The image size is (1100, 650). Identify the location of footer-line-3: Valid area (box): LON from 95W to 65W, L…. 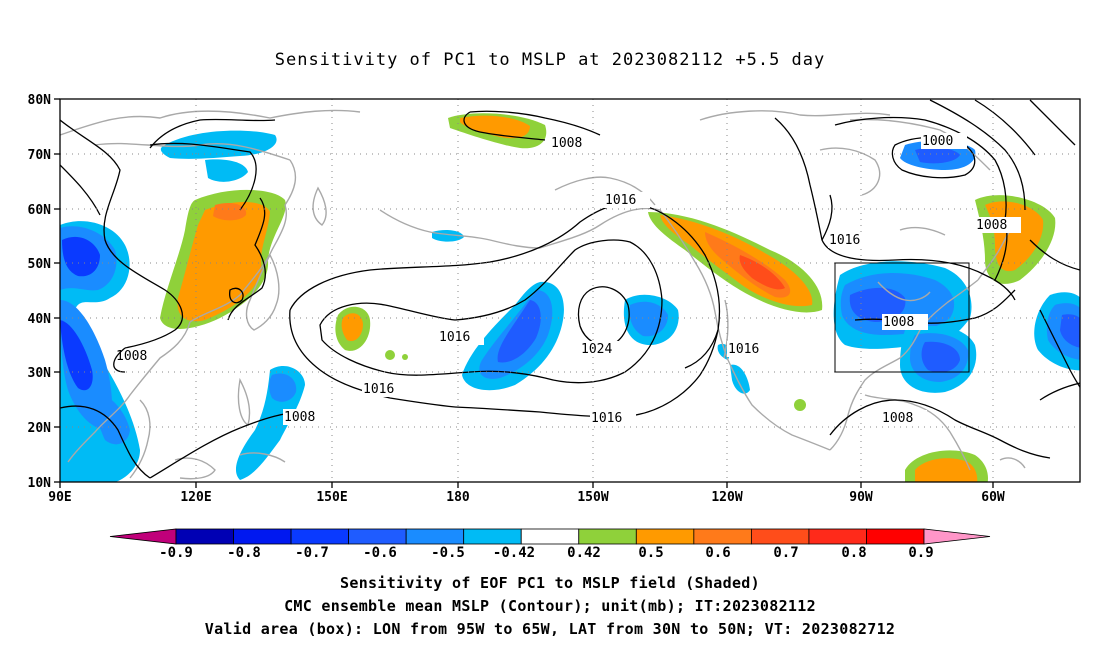
(550, 629).